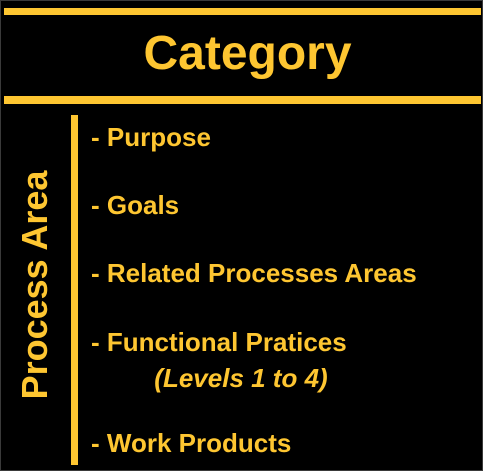 This screenshot has height=471, width=483. Describe the element at coordinates (219, 342) in the screenshot. I see `list-item-functional-practices: - Functional Pratices` at that location.